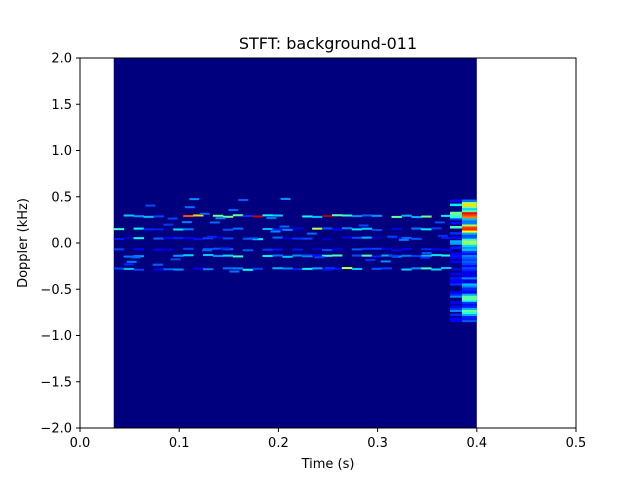  Describe the element at coordinates (576, 443) in the screenshot. I see `x-tick-label: 0.5` at that location.